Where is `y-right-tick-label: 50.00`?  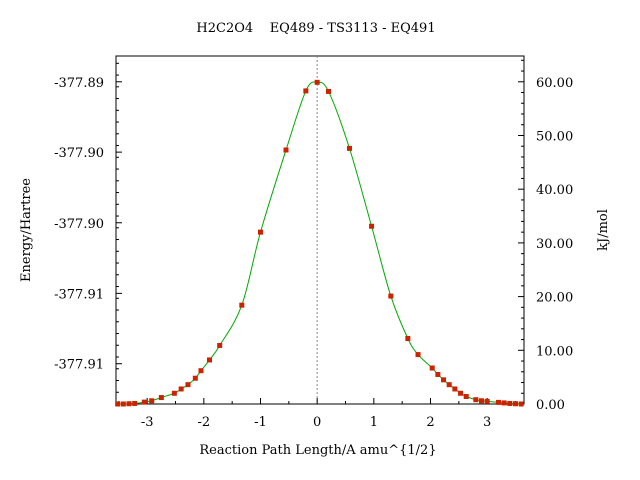
y-right-tick-label: 50.00 is located at coordinates (554, 136).